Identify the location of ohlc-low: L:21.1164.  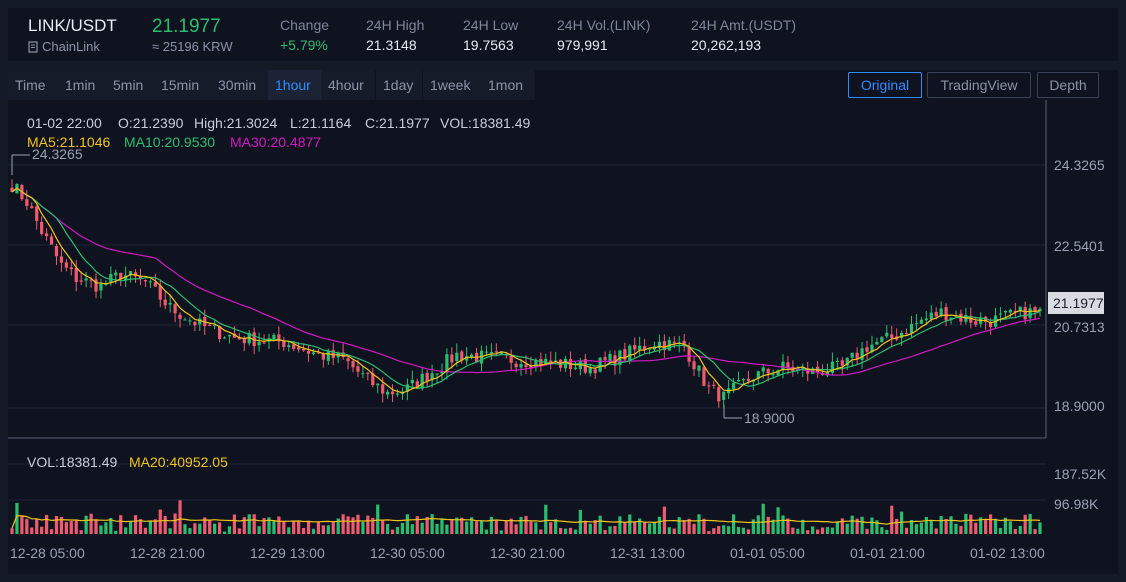
(320, 123).